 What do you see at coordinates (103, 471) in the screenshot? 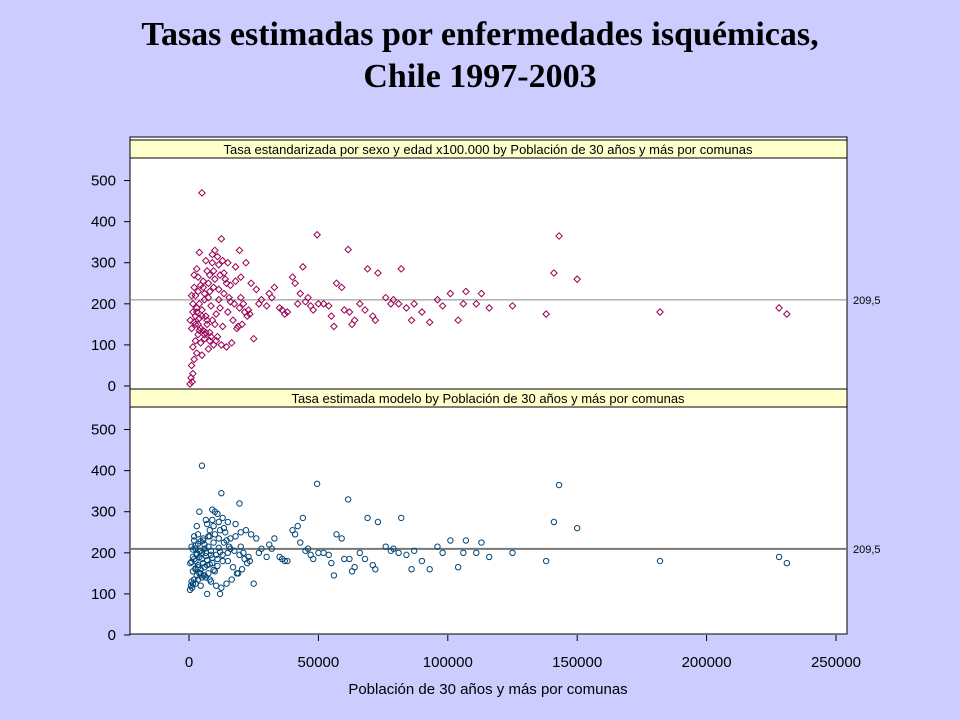
I see `y-tick-label: 400` at bounding box center [103, 471].